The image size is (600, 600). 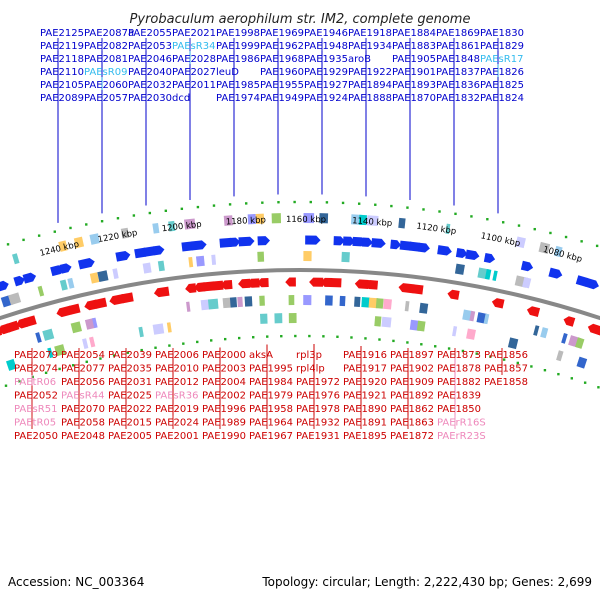 What do you see at coordinates (83, 409) in the screenshot?
I see `gene-label: PAE2070` at bounding box center [83, 409].